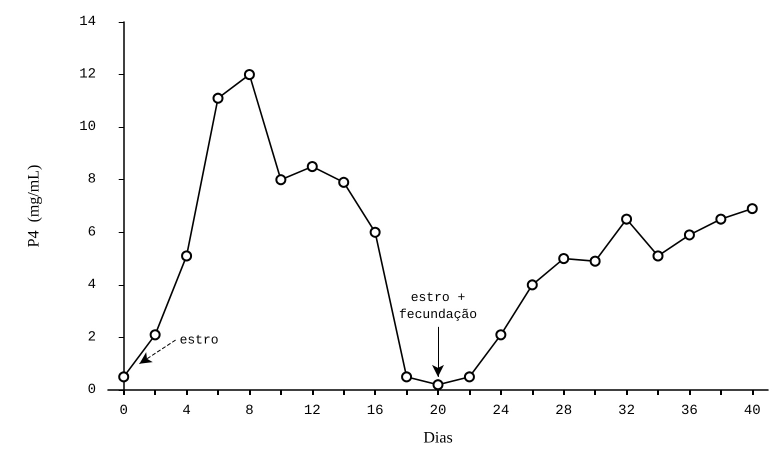  What do you see at coordinates (87, 22) in the screenshot?
I see `y-tick-label: 14` at bounding box center [87, 22].